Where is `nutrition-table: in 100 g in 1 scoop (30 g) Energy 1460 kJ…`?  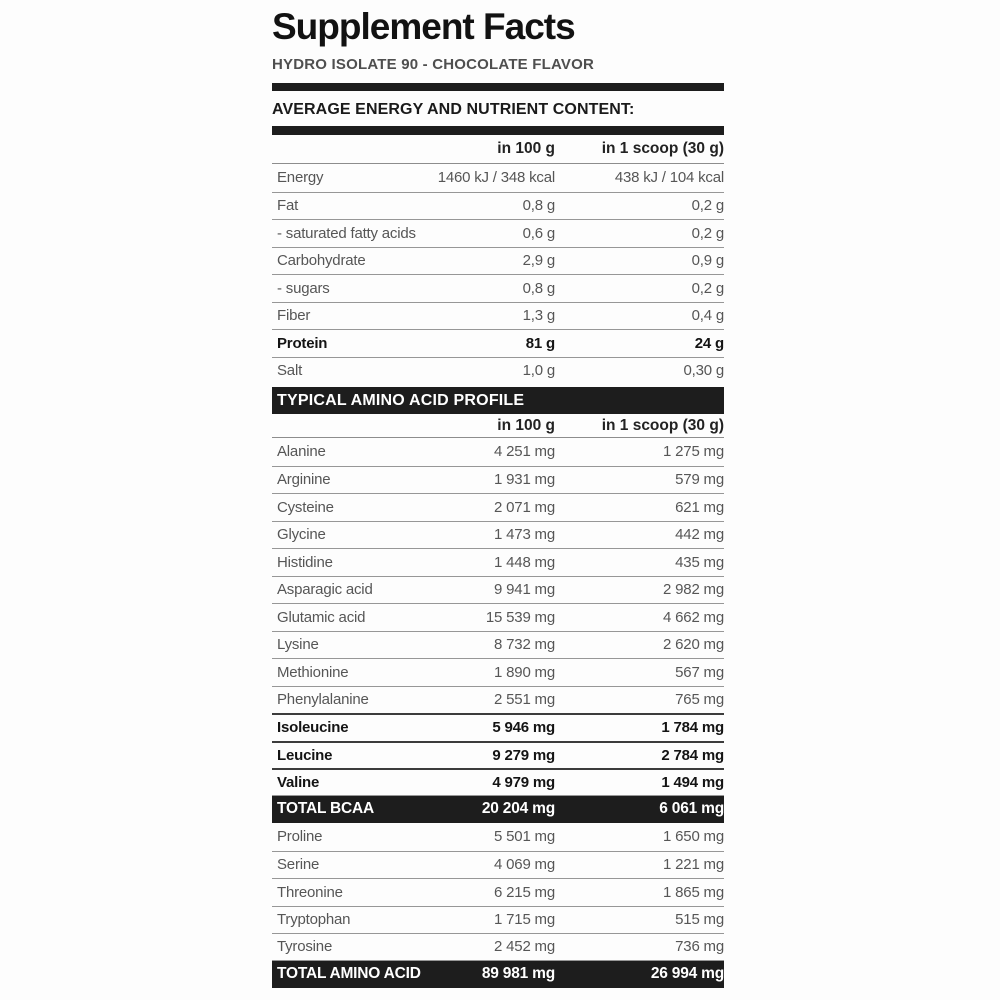 nutrition-table: in 100 g in 1 scoop (30 g) Energy 1460 kJ… is located at coordinates (498, 259).